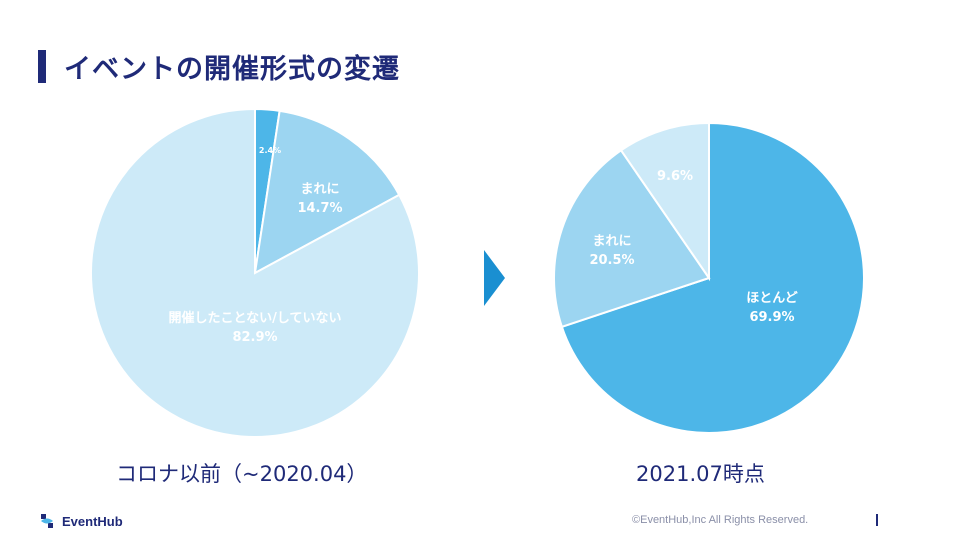  What do you see at coordinates (877, 520) in the screenshot?
I see `copyright-divider` at bounding box center [877, 520].